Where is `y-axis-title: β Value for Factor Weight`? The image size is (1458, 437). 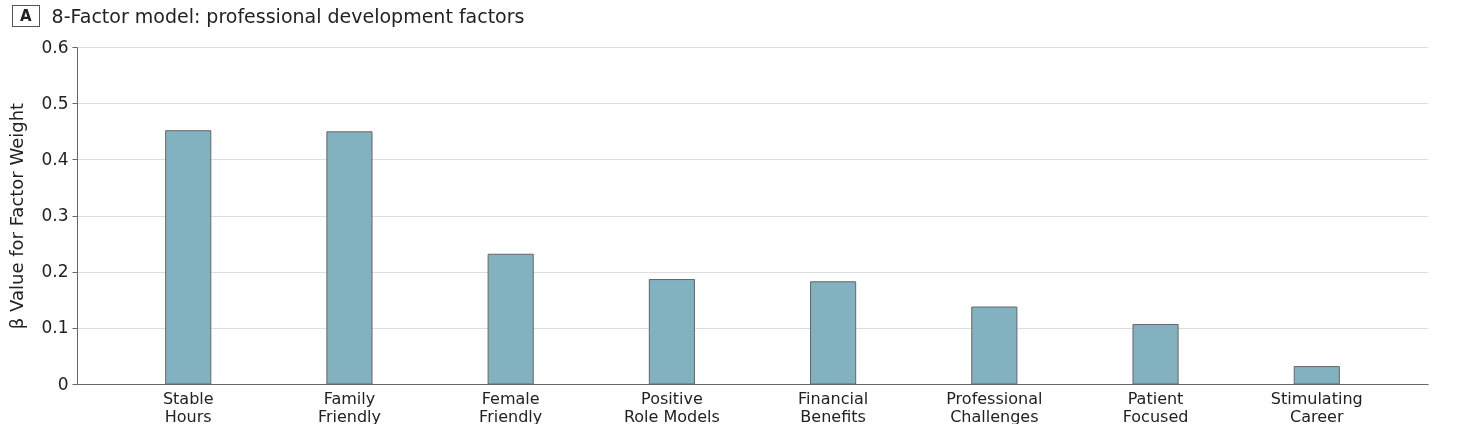 y-axis-title: β Value for Factor Weight is located at coordinates (17, 216).